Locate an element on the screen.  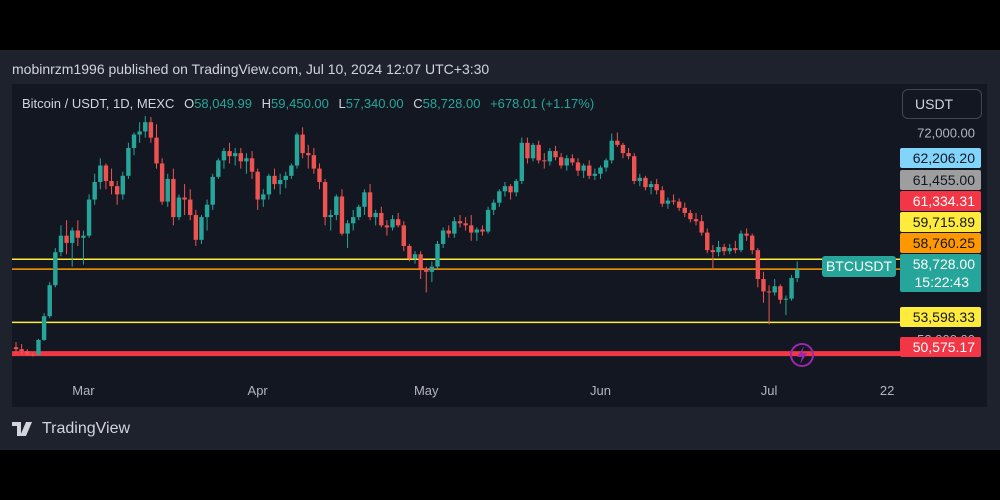
currency-button: USDT is located at coordinates (942, 104).